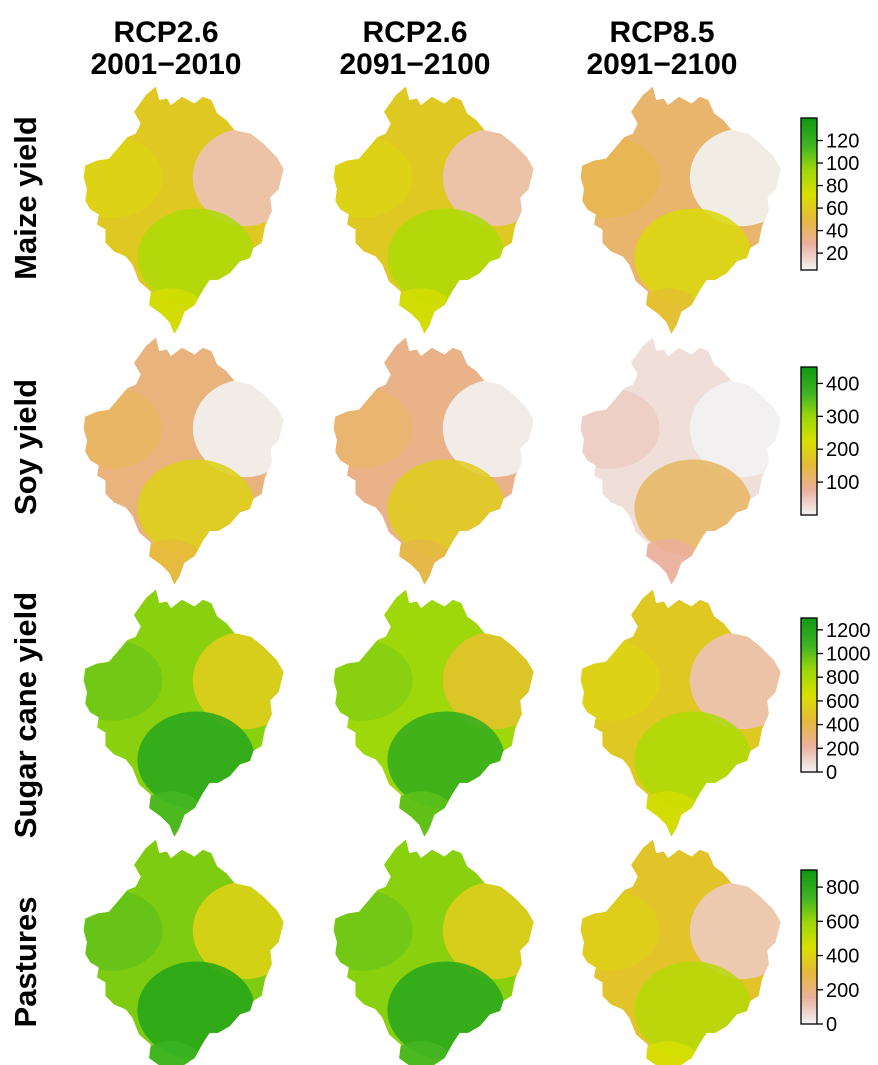 This screenshot has height=1065, width=878. What do you see at coordinates (25, 715) in the screenshot?
I see `row-label: Sugar cane yield` at bounding box center [25, 715].